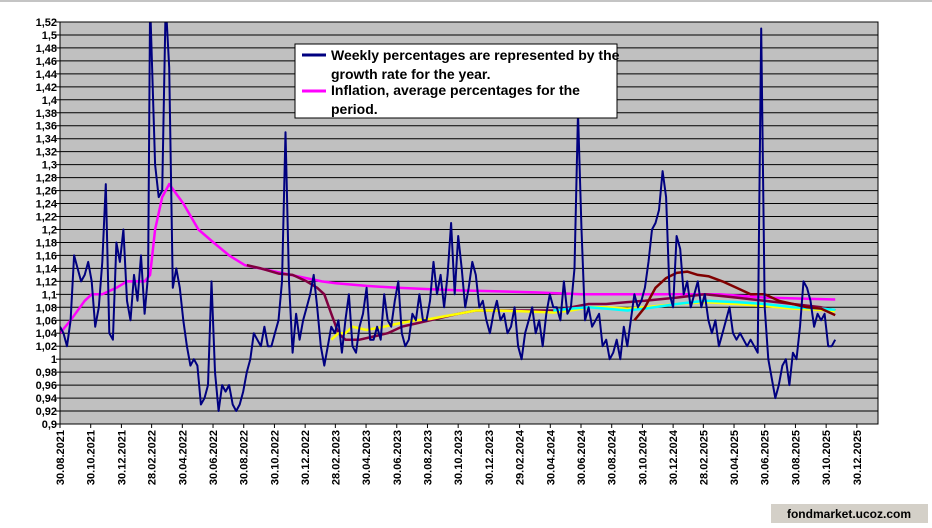 The image size is (932, 528). What do you see at coordinates (46, 23) in the screenshot?
I see `y-tick-label: 1,52` at bounding box center [46, 23].